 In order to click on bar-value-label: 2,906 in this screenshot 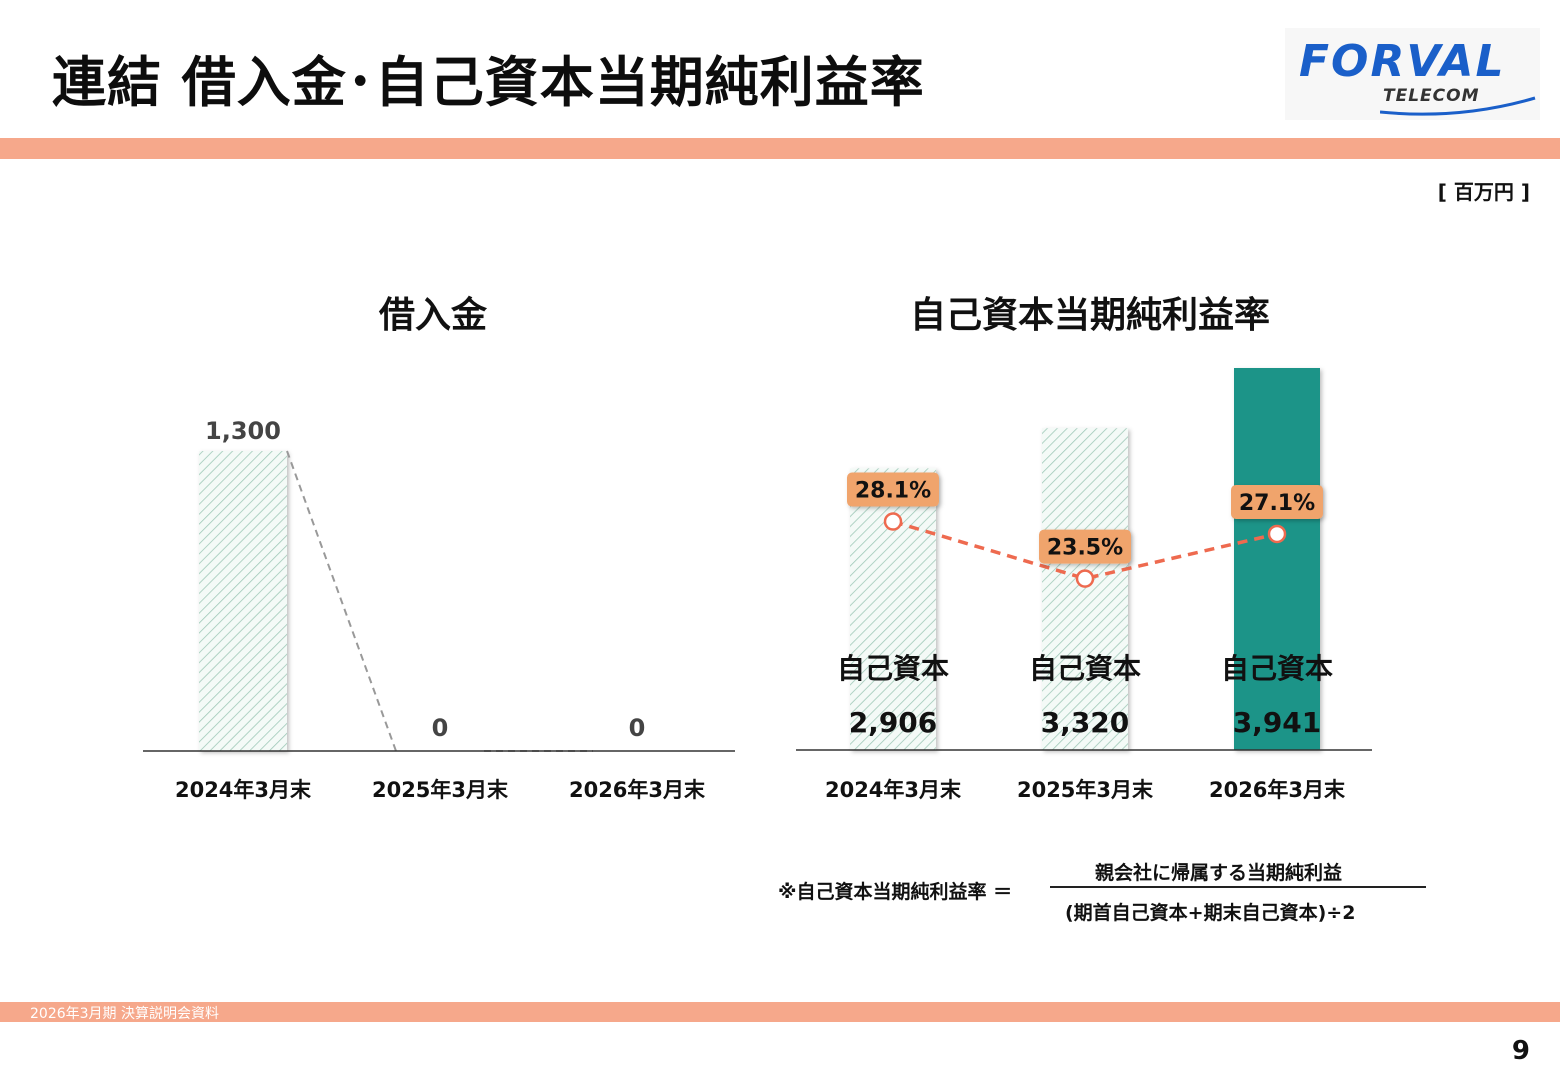, I will do `click(893, 722)`.